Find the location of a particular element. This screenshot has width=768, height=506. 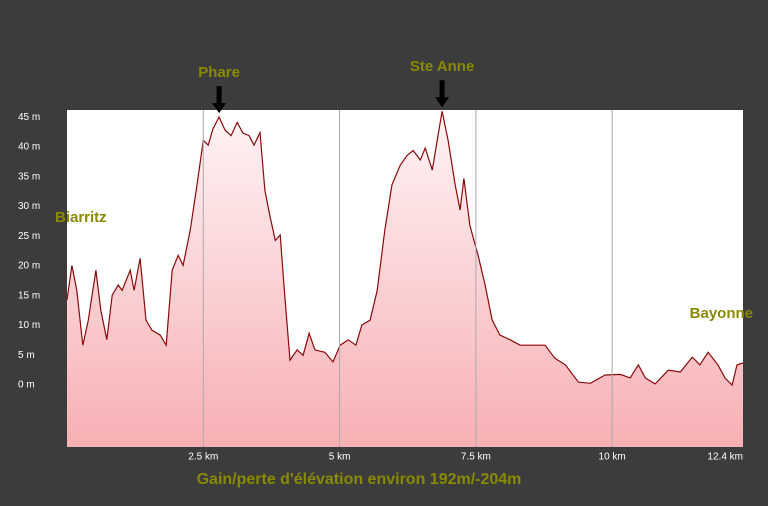

x-tick-label: 12.4 km is located at coordinates (725, 457).